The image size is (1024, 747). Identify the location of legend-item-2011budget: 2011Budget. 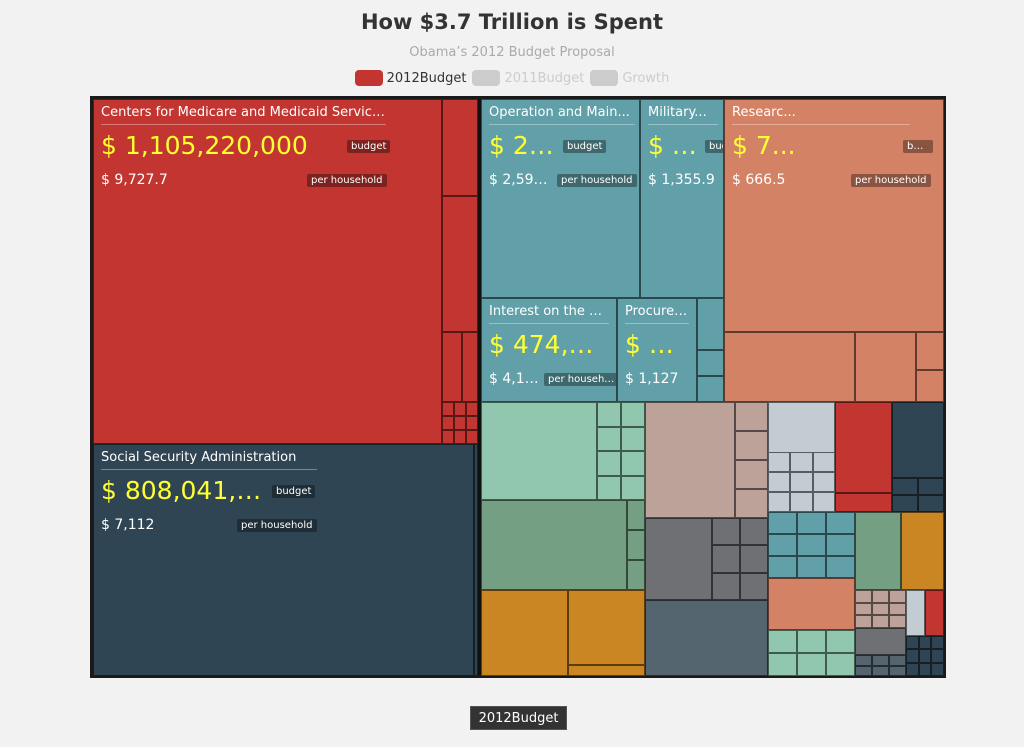
(528, 78).